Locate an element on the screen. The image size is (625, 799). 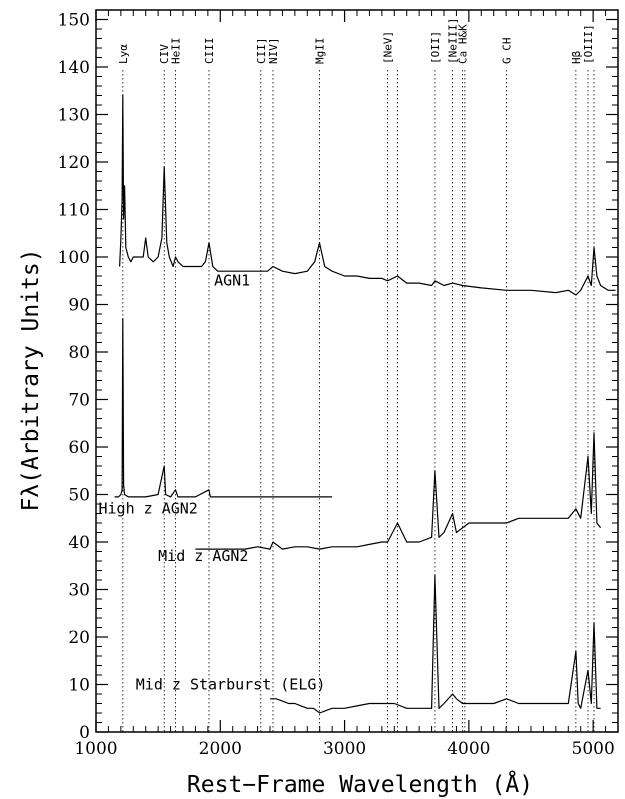
y-tick-label: 0 is located at coordinates (84, 733).